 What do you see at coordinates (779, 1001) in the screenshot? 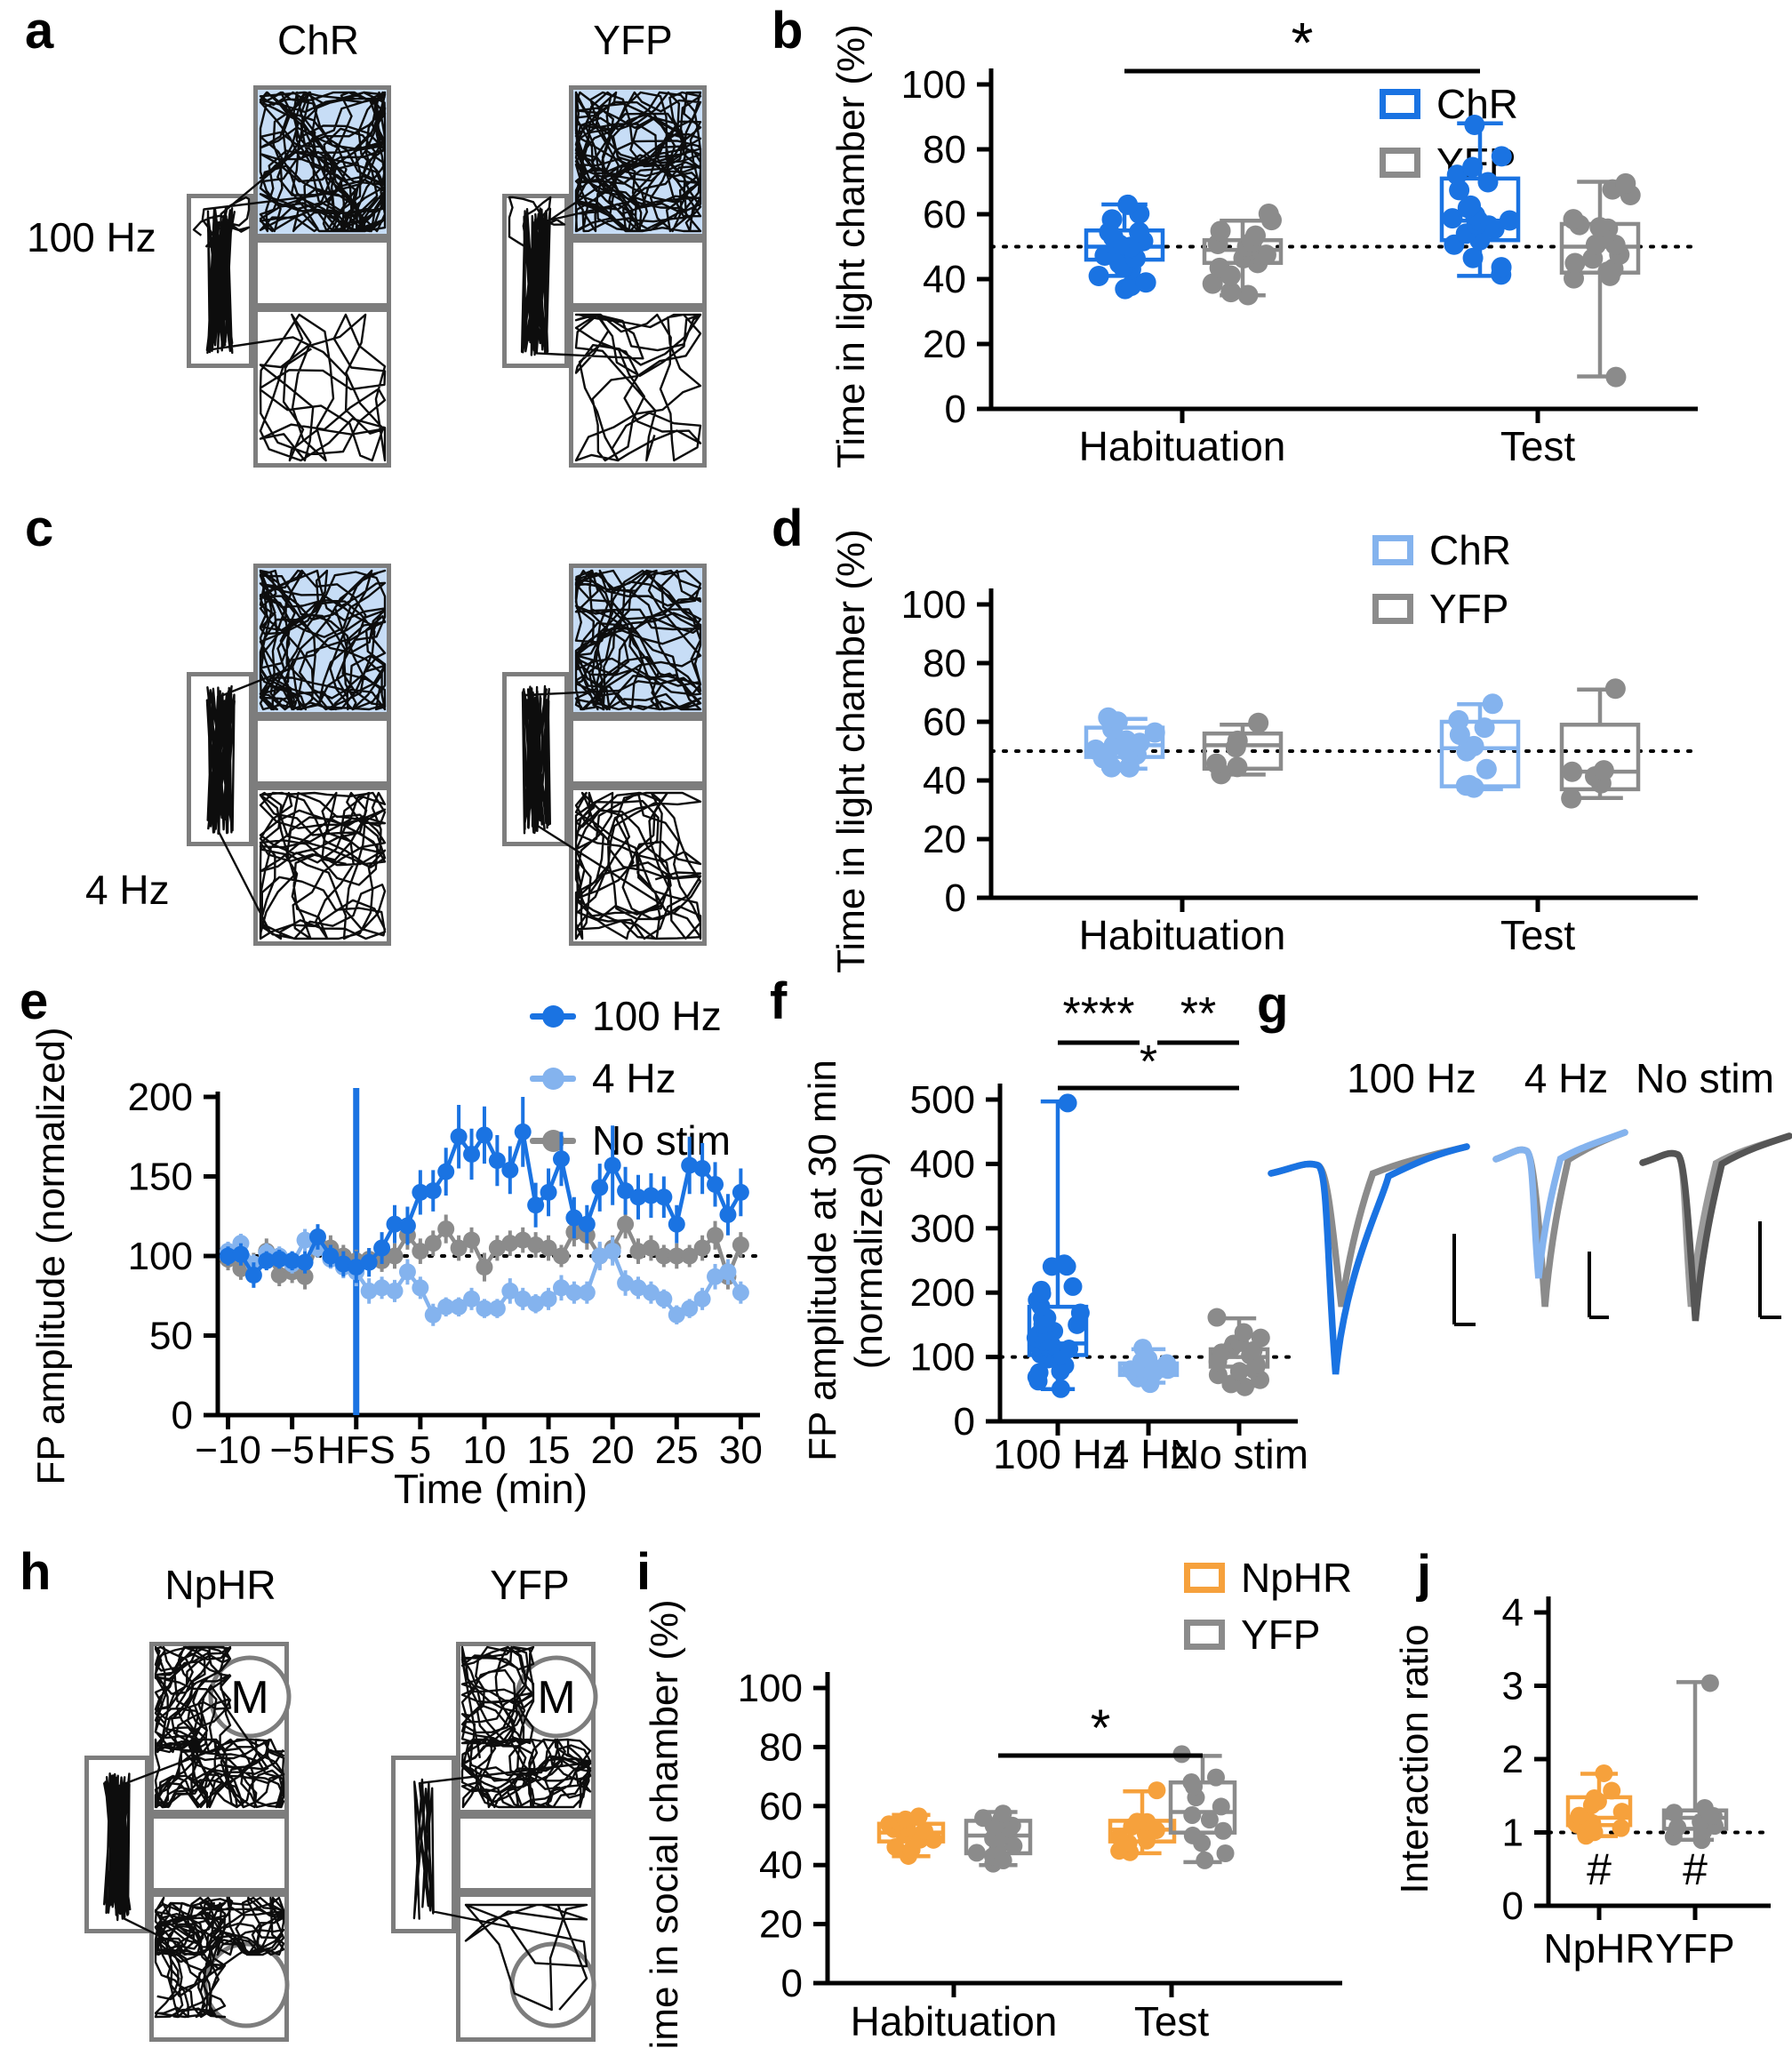
I see `panel-f-letter: f` at bounding box center [779, 1001].